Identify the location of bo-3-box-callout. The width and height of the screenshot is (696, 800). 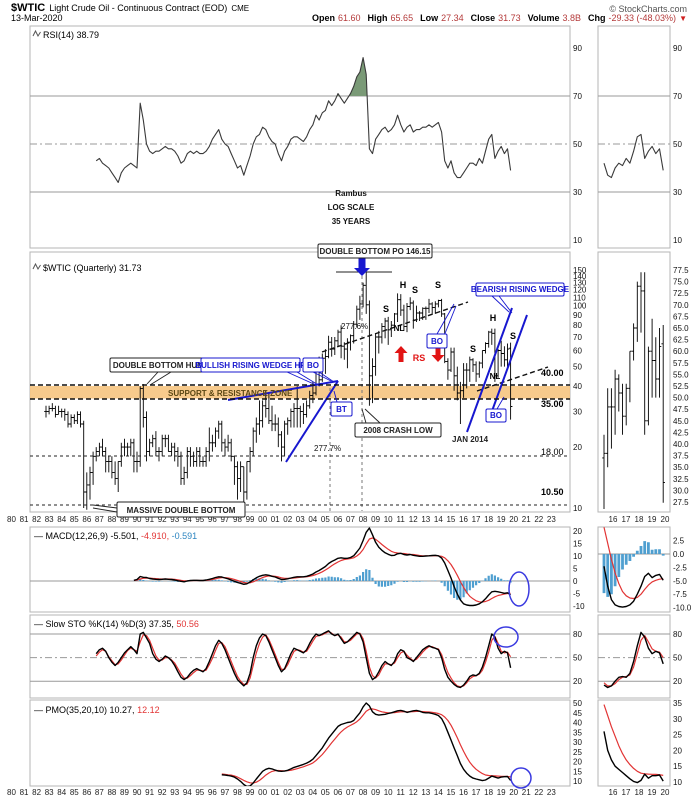
(500, 403).